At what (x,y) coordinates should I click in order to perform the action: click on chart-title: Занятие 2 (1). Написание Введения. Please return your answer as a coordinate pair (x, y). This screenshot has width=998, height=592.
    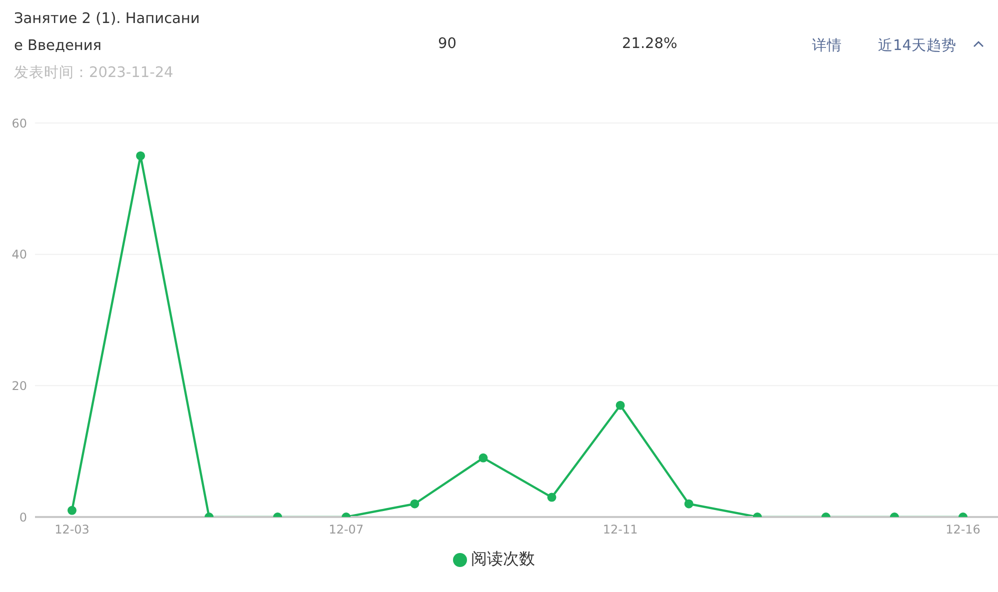
    Looking at the image, I should click on (107, 33).